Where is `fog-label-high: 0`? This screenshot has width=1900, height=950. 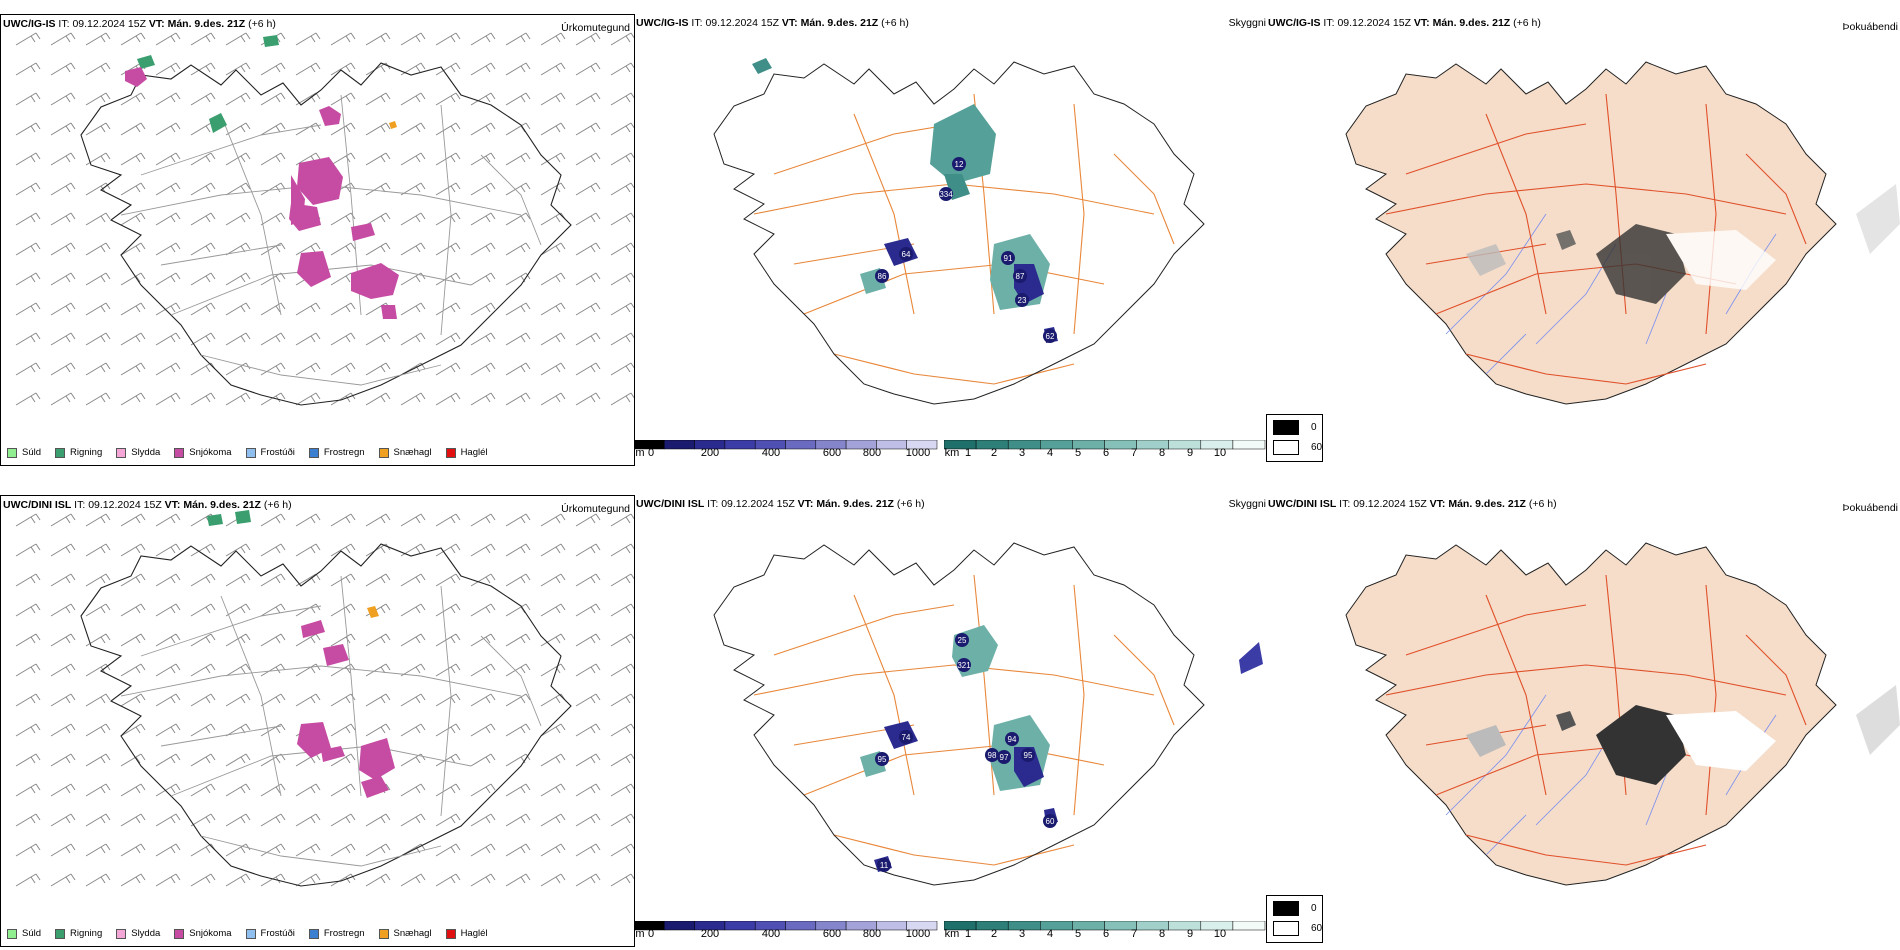 fog-label-high: 0 is located at coordinates (1314, 908).